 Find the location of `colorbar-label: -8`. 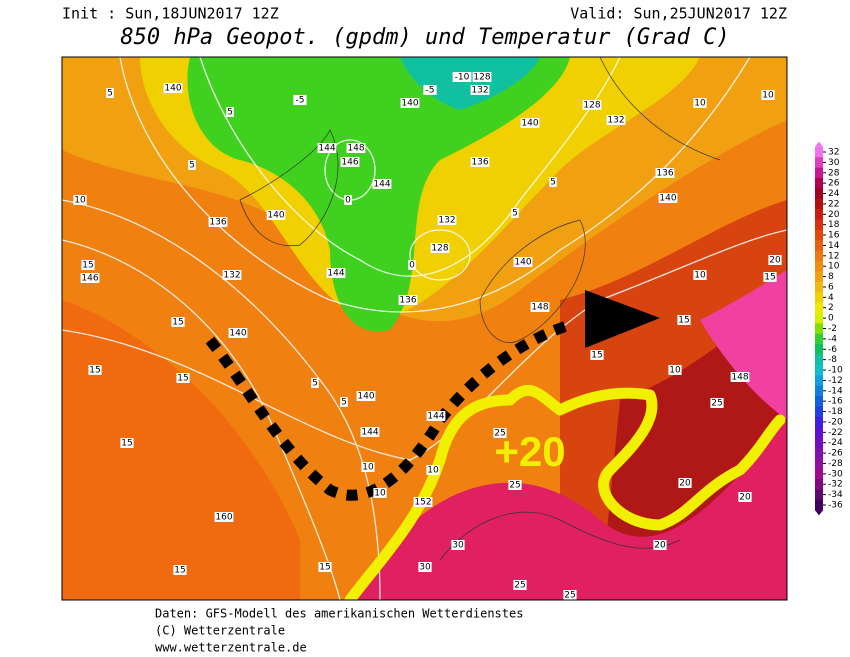

colorbar-label: -8 is located at coordinates (832, 360).